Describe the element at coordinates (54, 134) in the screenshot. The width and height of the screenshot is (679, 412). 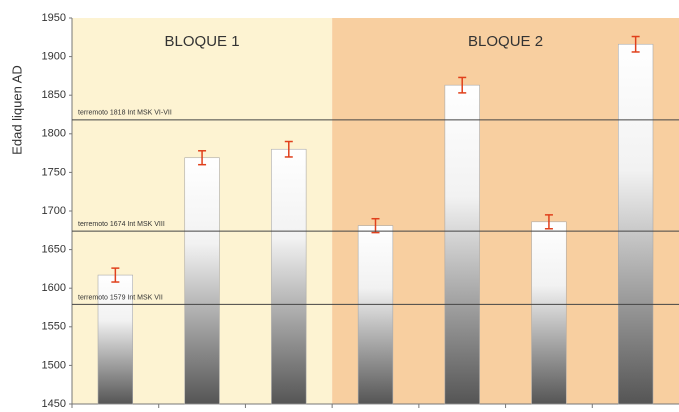
I see `y-tick-label: 1800` at that location.